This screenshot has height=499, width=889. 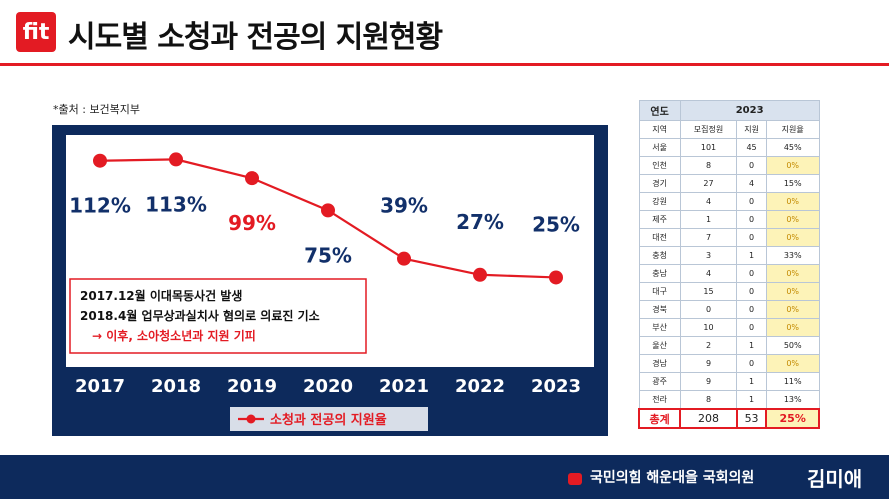 What do you see at coordinates (708, 129) in the screenshot?
I see `column-header: 모집정원` at bounding box center [708, 129].